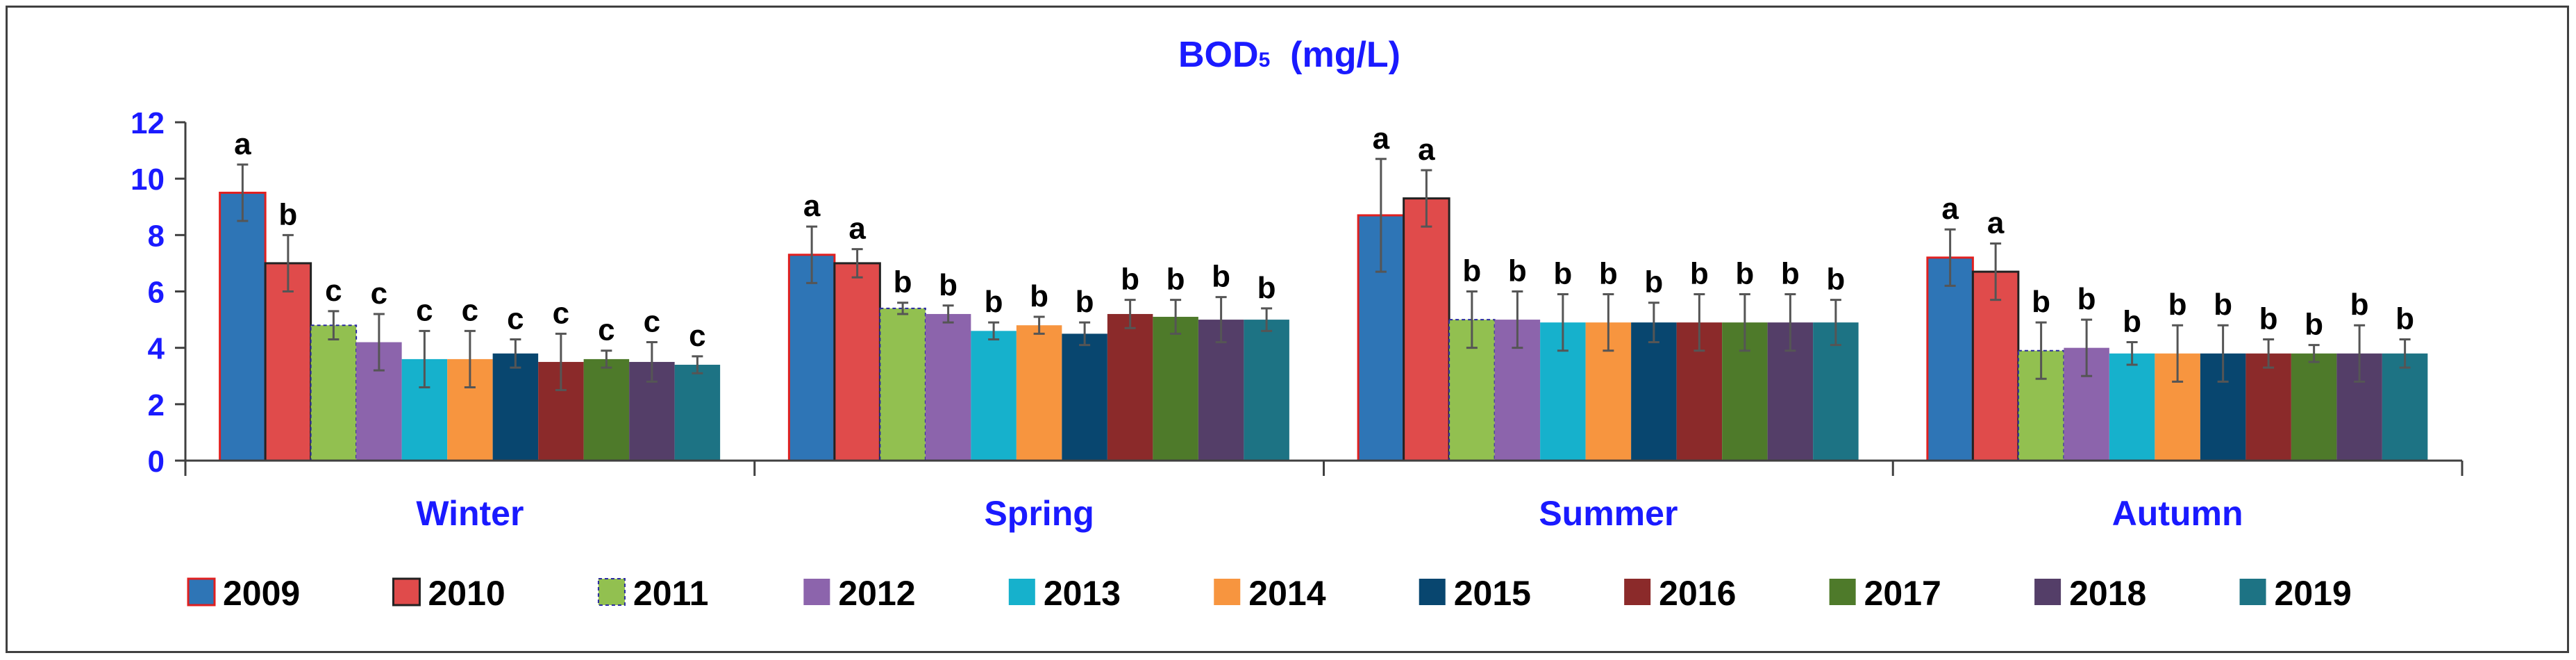  What do you see at coordinates (156, 349) in the screenshot?
I see `y-tick-label: 4` at bounding box center [156, 349].